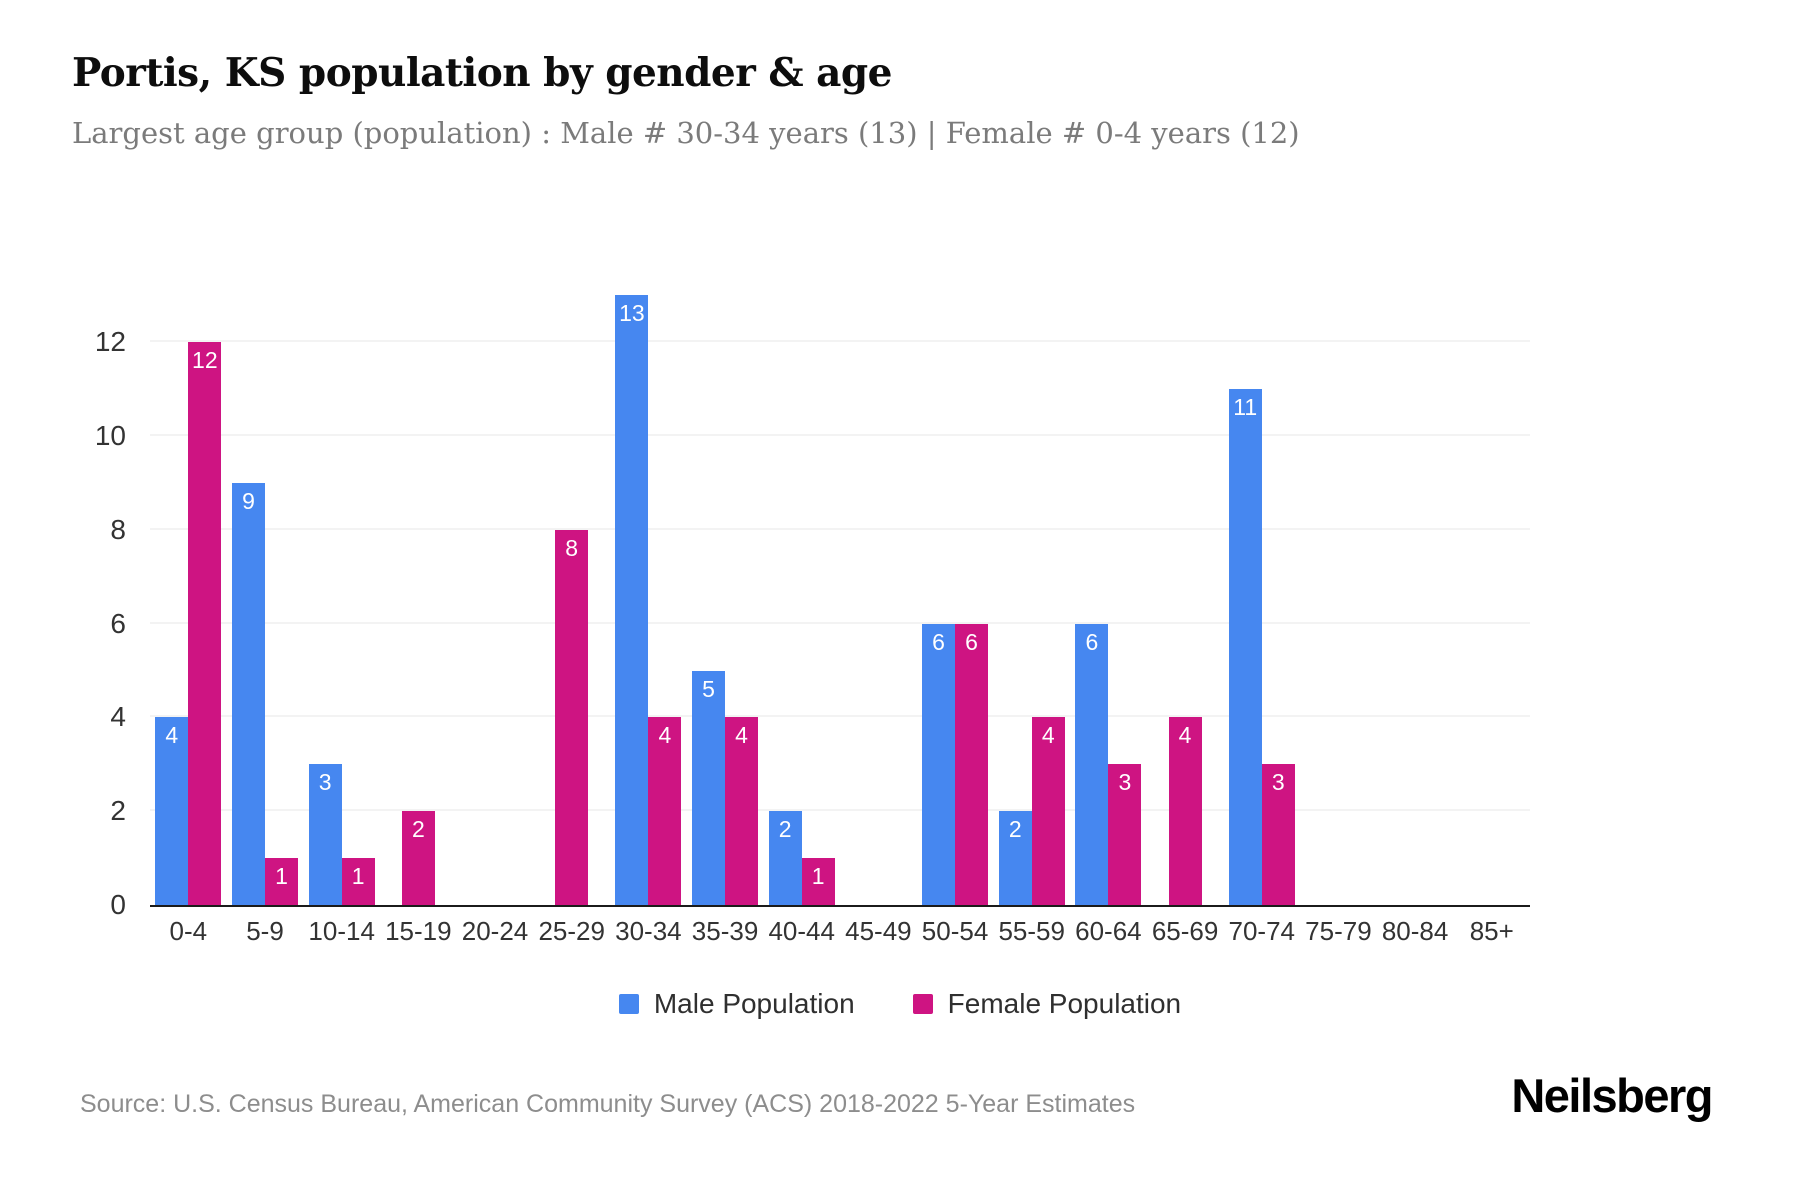 Image resolution: width=1800 pixels, height=1200 pixels. Describe the element at coordinates (754, 1003) in the screenshot. I see `legend-label: Male Population` at that location.